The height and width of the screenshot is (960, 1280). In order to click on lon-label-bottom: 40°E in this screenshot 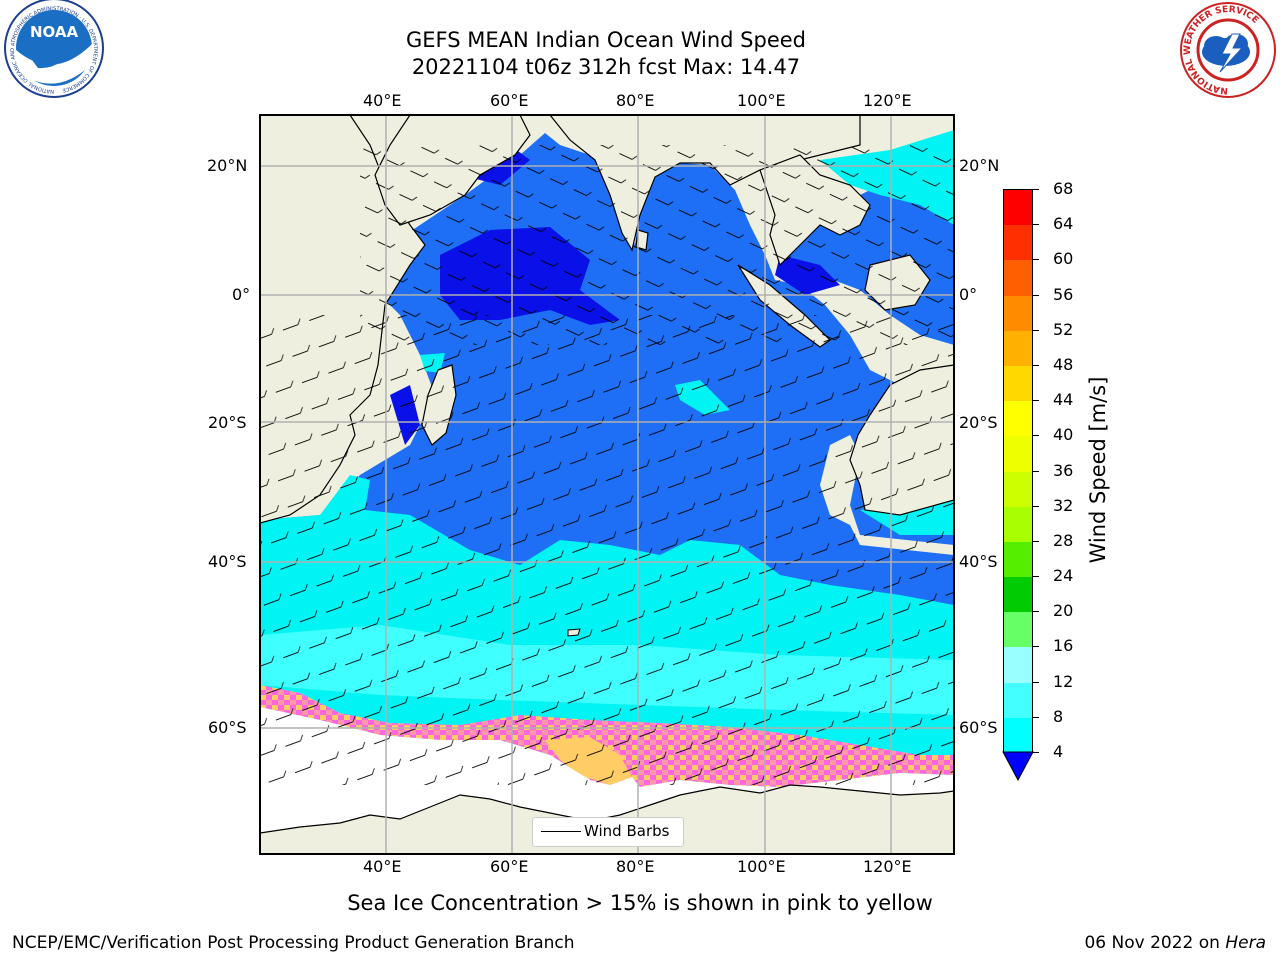, I will do `click(382, 866)`.